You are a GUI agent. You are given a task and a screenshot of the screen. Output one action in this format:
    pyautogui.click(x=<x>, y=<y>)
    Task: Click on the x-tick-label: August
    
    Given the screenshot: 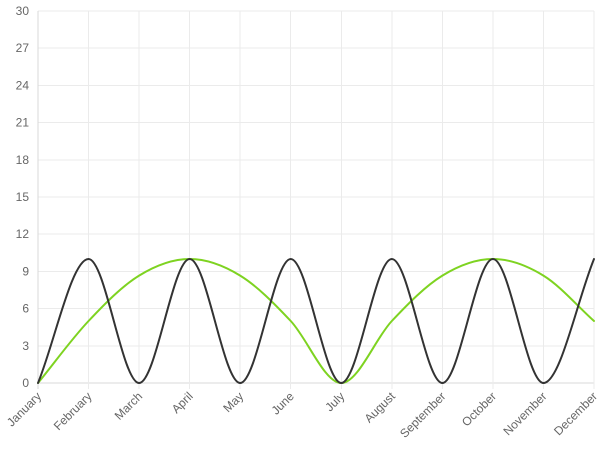 What is the action you would take?
    pyautogui.click(x=380, y=407)
    